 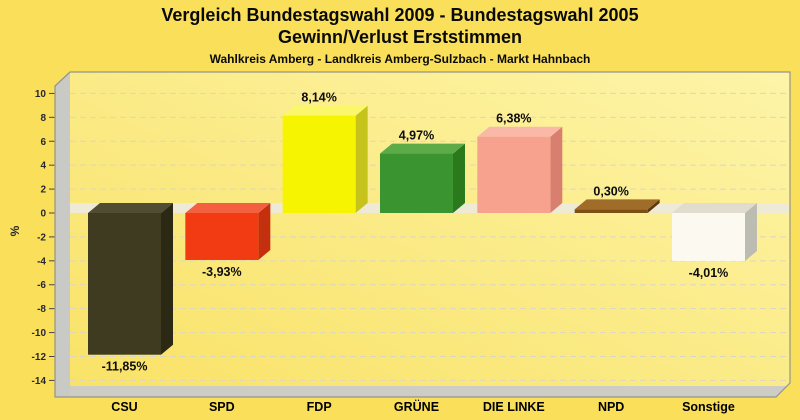 What do you see at coordinates (124, 407) in the screenshot?
I see `category-label-csu: CSU` at bounding box center [124, 407].